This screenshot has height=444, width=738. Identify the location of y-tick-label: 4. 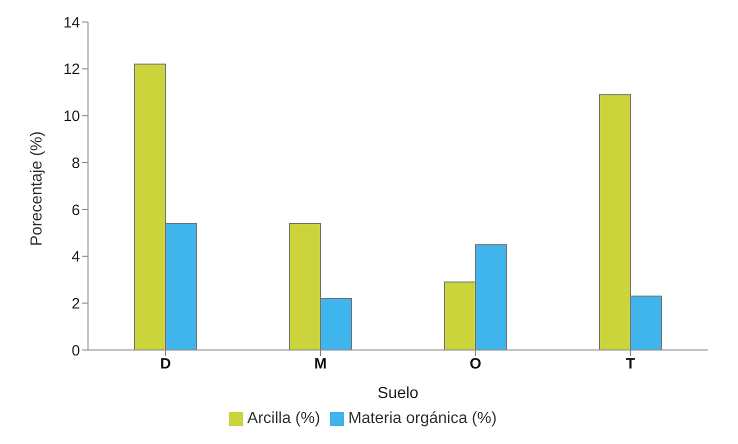
(76, 257).